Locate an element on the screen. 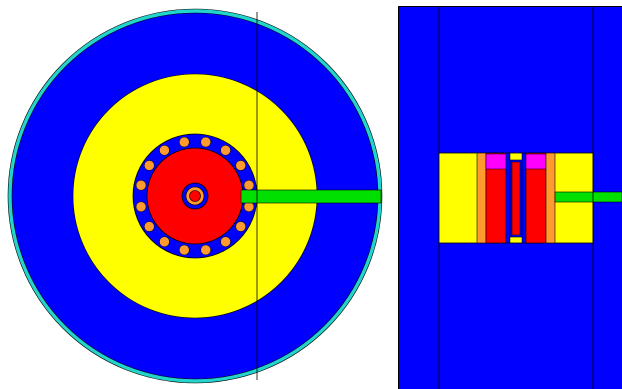 Image resolution: width=622 pixels, height=389 pixels. fuel-pin-ring is located at coordinates (195, 196).